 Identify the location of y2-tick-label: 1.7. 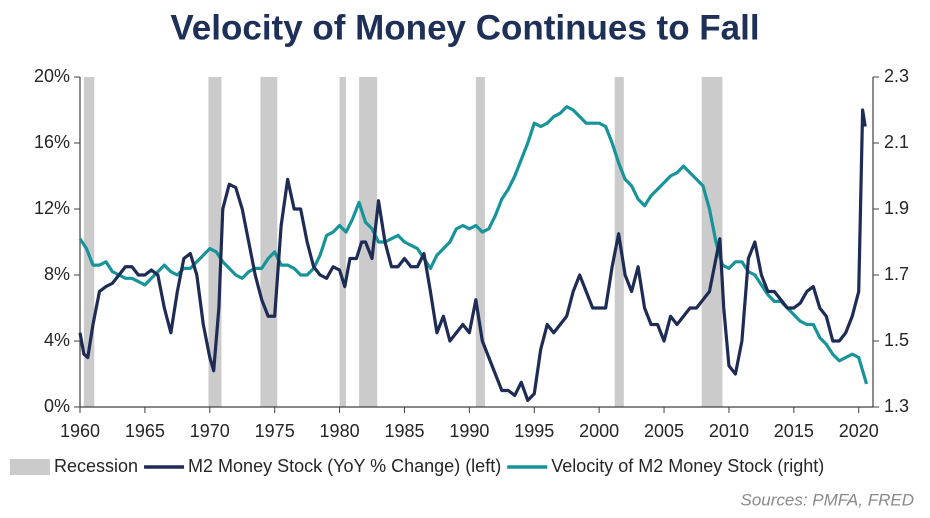
(896, 274).